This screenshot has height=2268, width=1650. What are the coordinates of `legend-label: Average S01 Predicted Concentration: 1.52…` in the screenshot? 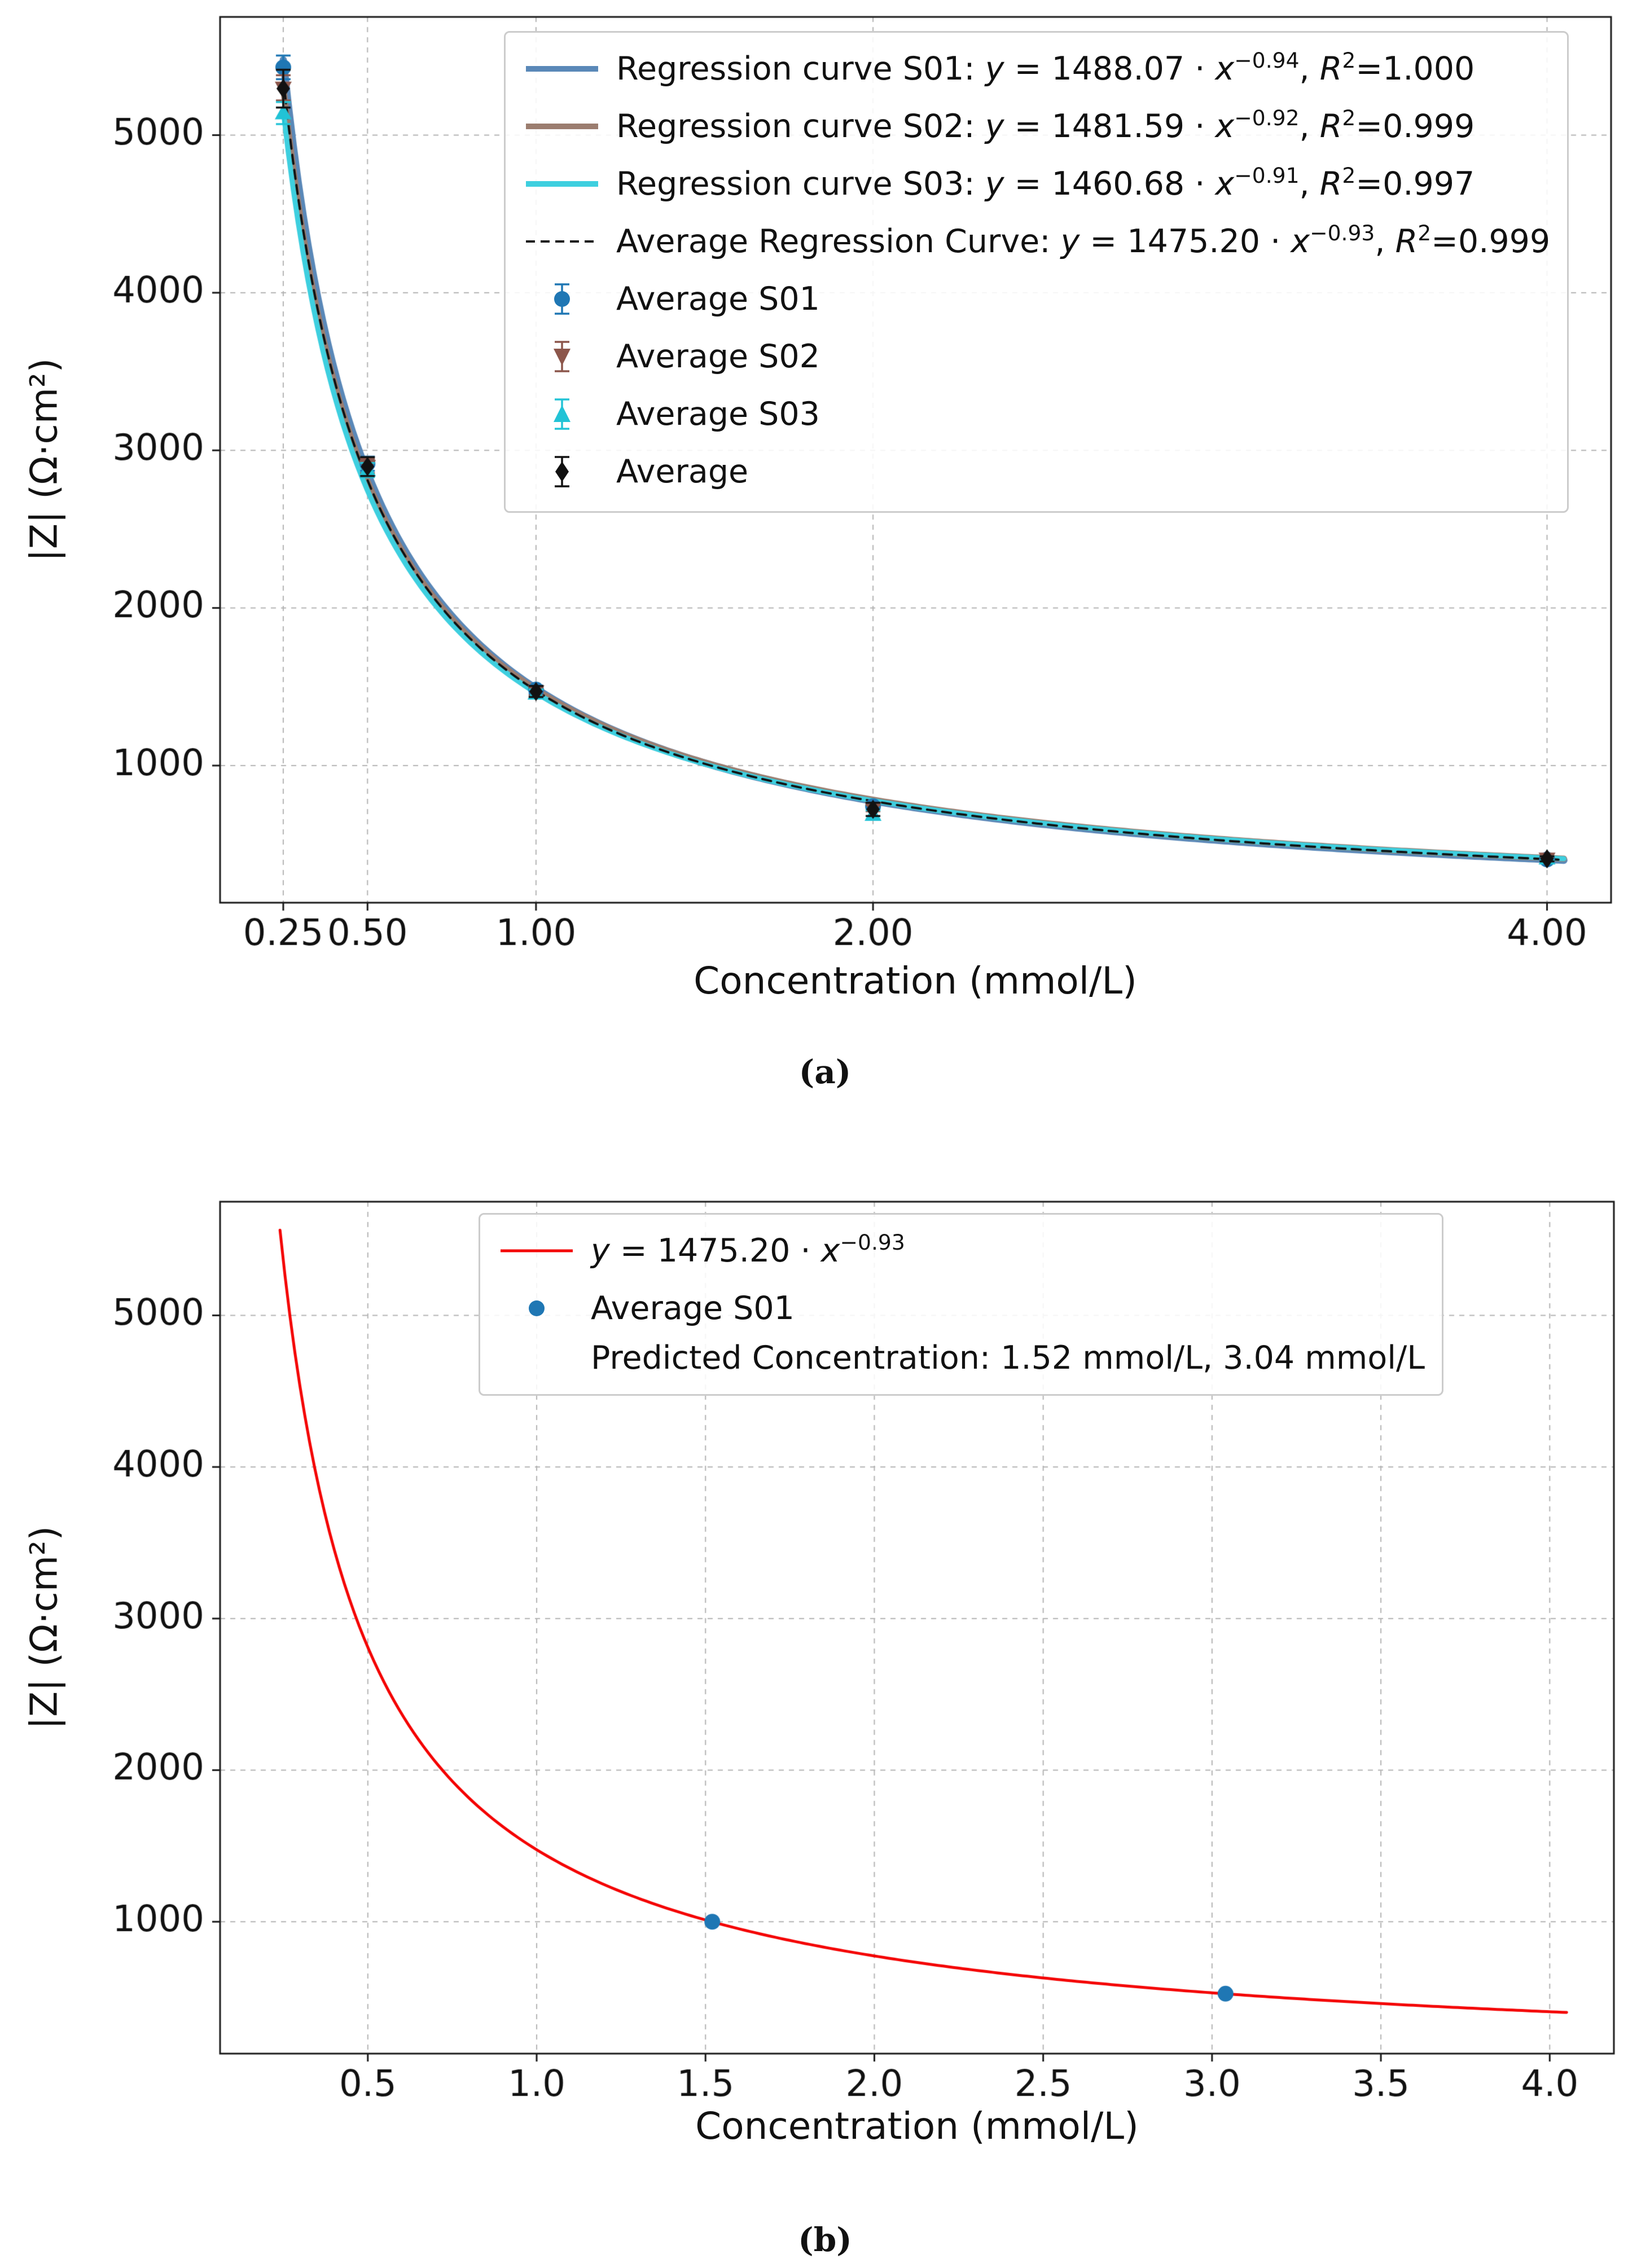 It's located at (1008, 1334).